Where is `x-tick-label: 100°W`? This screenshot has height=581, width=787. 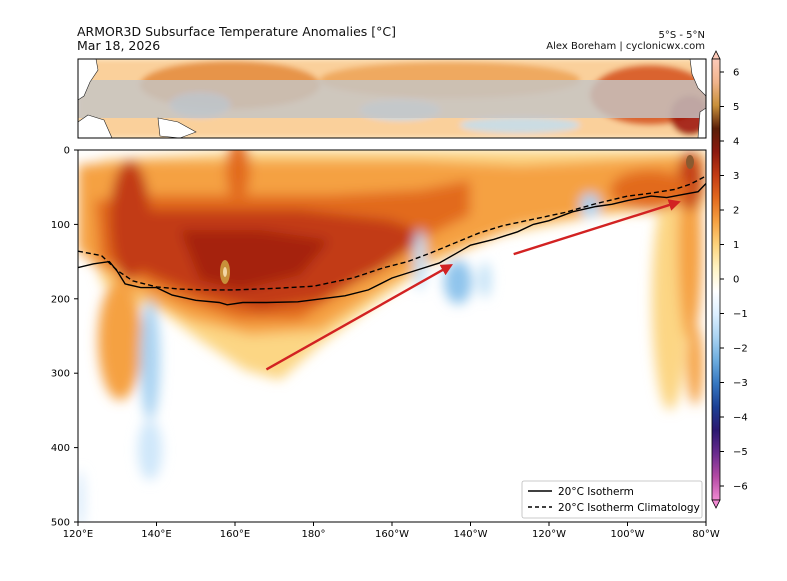
x-tick-label: 100°W is located at coordinates (628, 534).